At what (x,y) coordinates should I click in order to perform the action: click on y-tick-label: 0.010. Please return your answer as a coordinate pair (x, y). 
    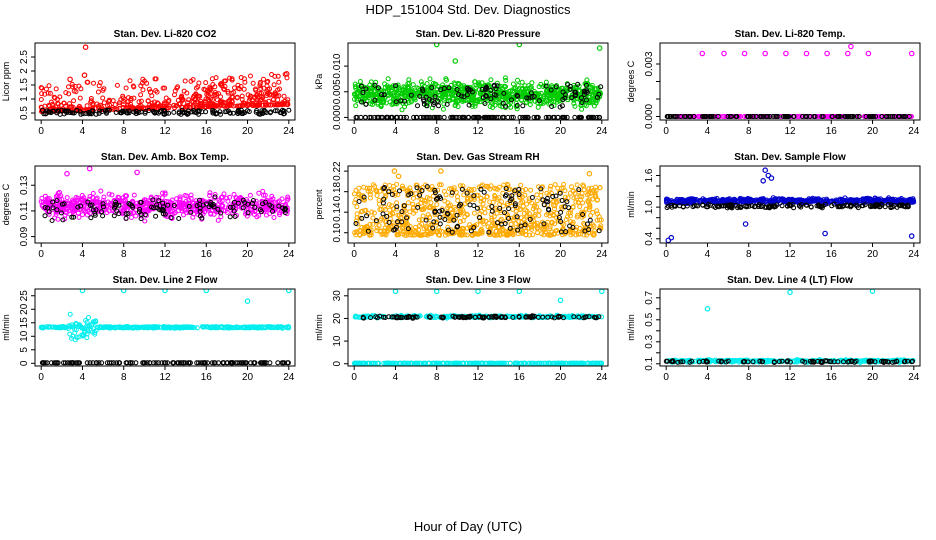
    Looking at the image, I should click on (337, 65).